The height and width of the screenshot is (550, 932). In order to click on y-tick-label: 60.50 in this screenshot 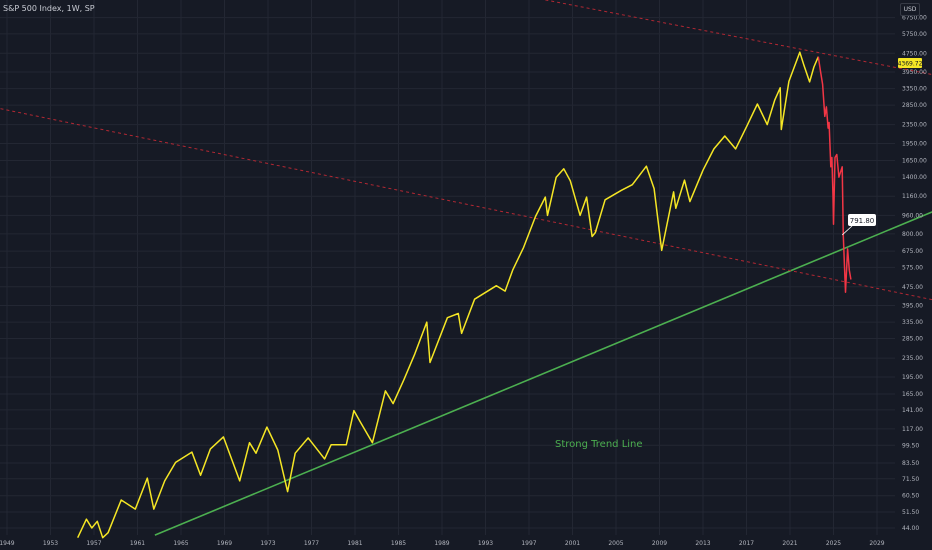, I will do `click(910, 496)`.